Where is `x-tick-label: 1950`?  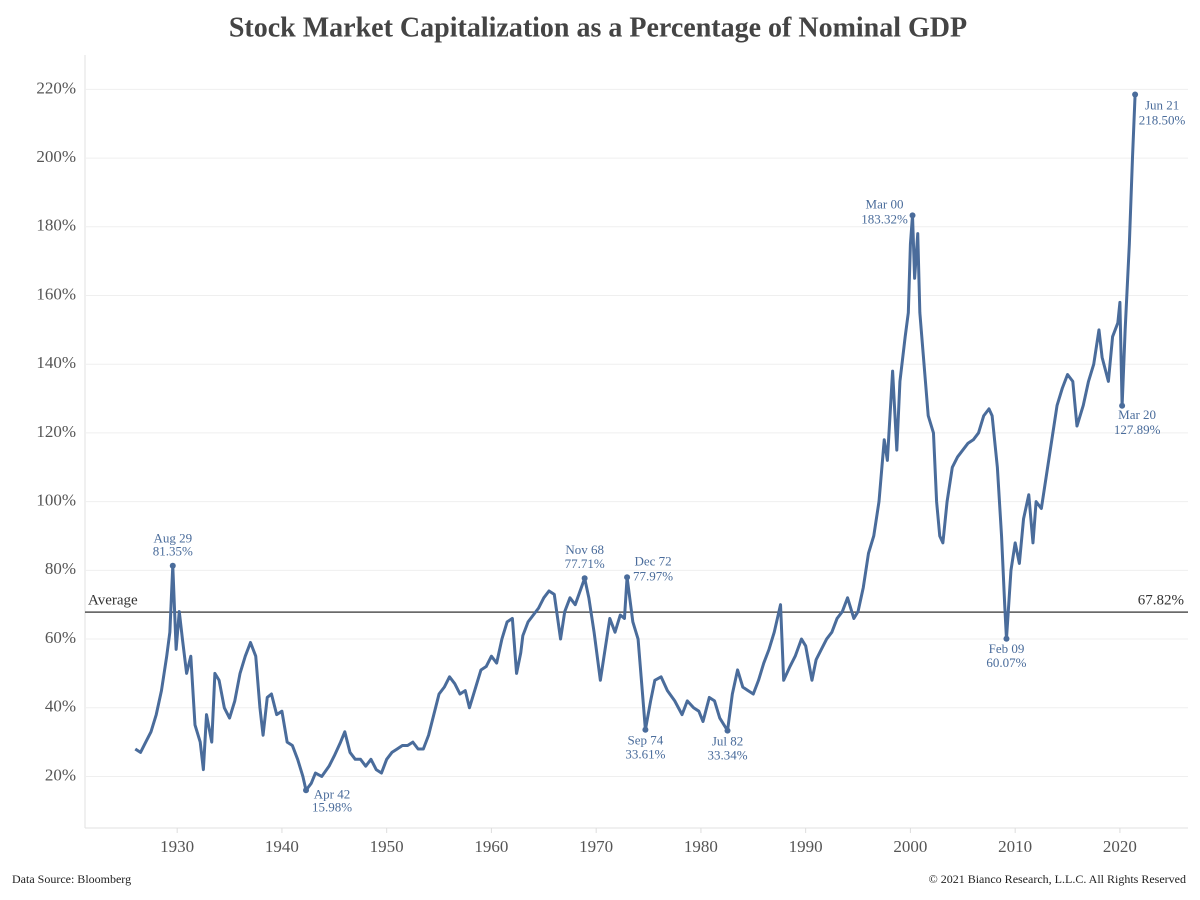 x-tick-label: 1950 is located at coordinates (387, 846).